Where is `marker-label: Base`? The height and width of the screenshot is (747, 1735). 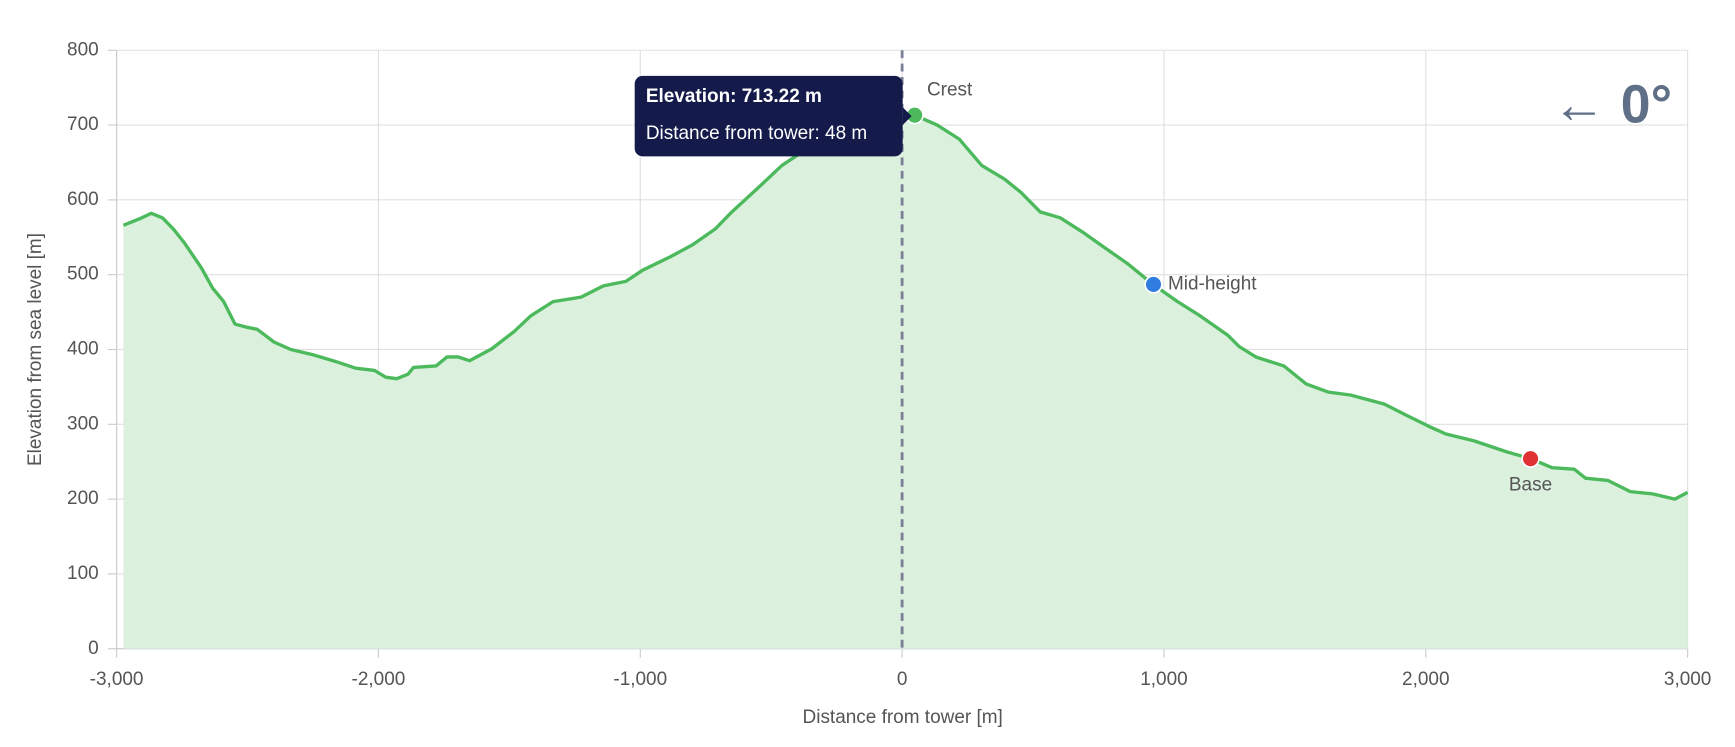 marker-label: Base is located at coordinates (1530, 485).